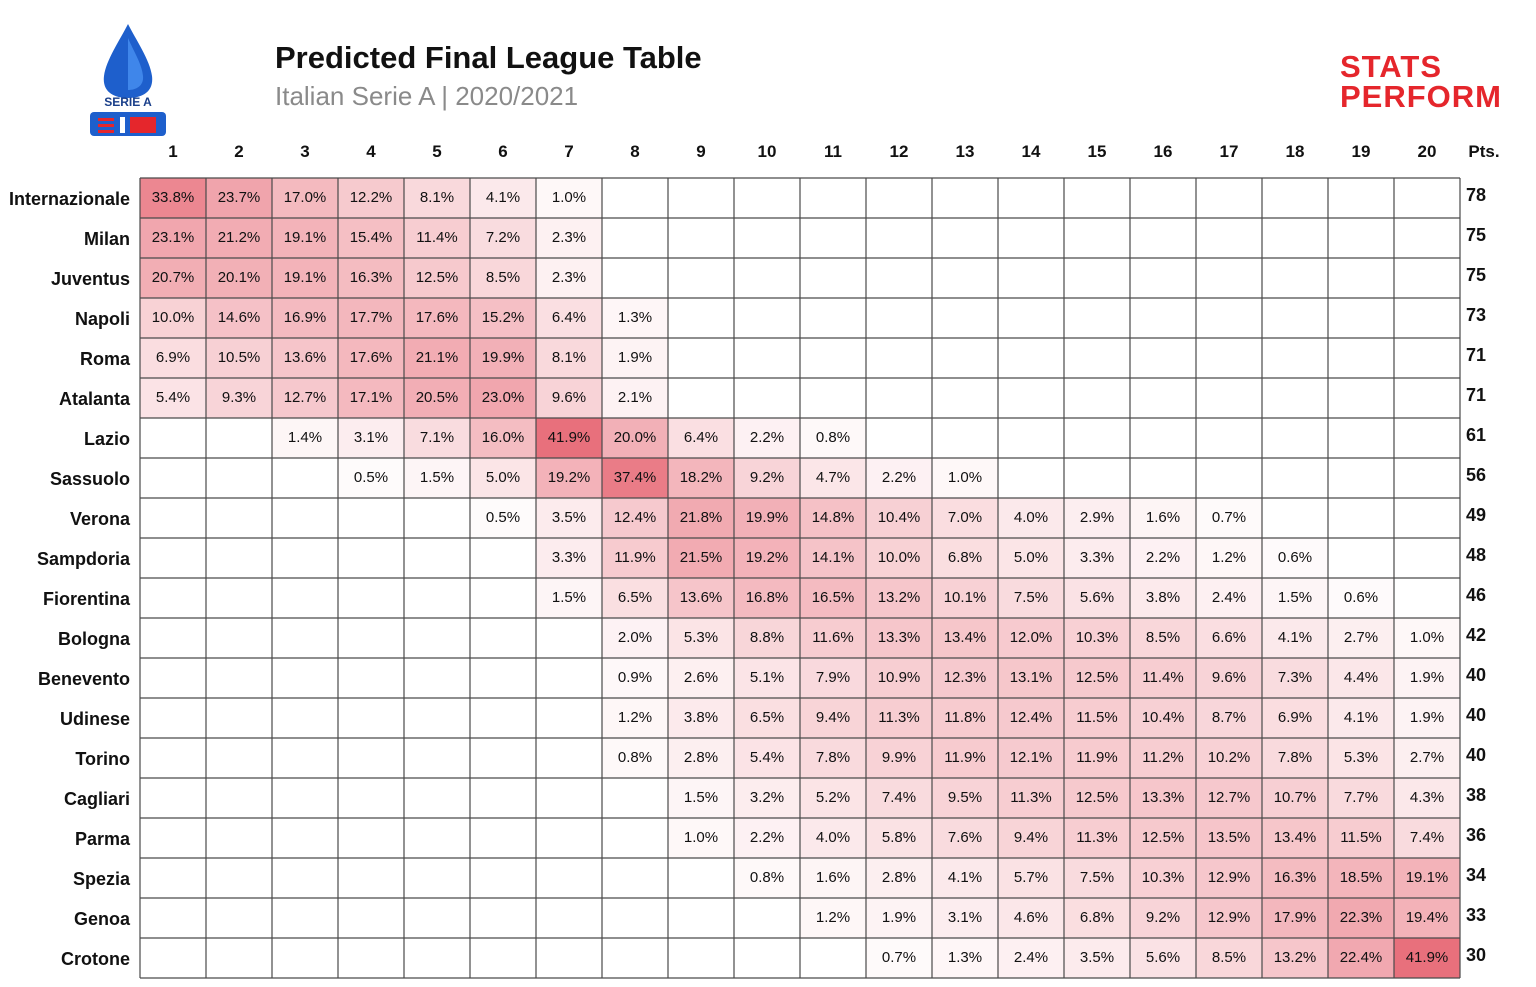  I want to click on cell-value: 18.5%, so click(1361, 877).